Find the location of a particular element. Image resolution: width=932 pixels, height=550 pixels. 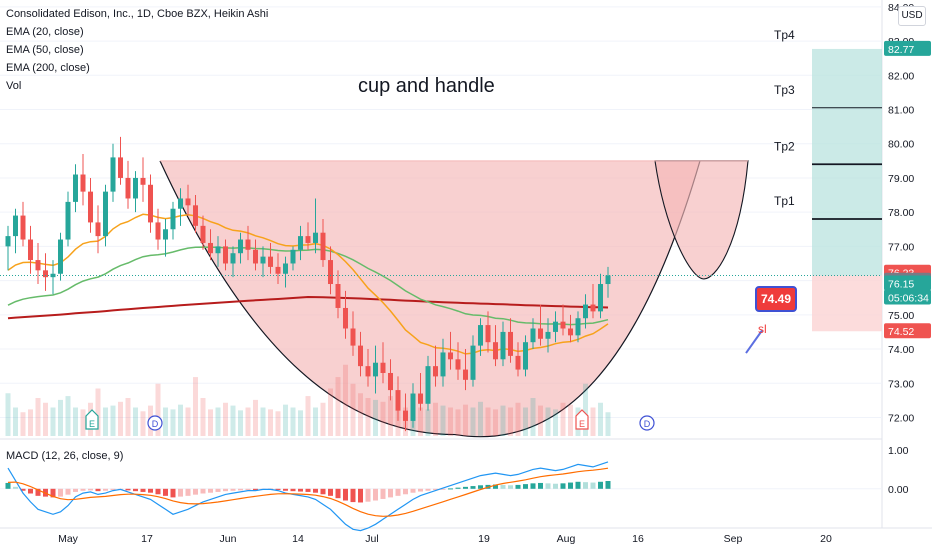

macd-tick-label: 1.00 is located at coordinates (898, 451).